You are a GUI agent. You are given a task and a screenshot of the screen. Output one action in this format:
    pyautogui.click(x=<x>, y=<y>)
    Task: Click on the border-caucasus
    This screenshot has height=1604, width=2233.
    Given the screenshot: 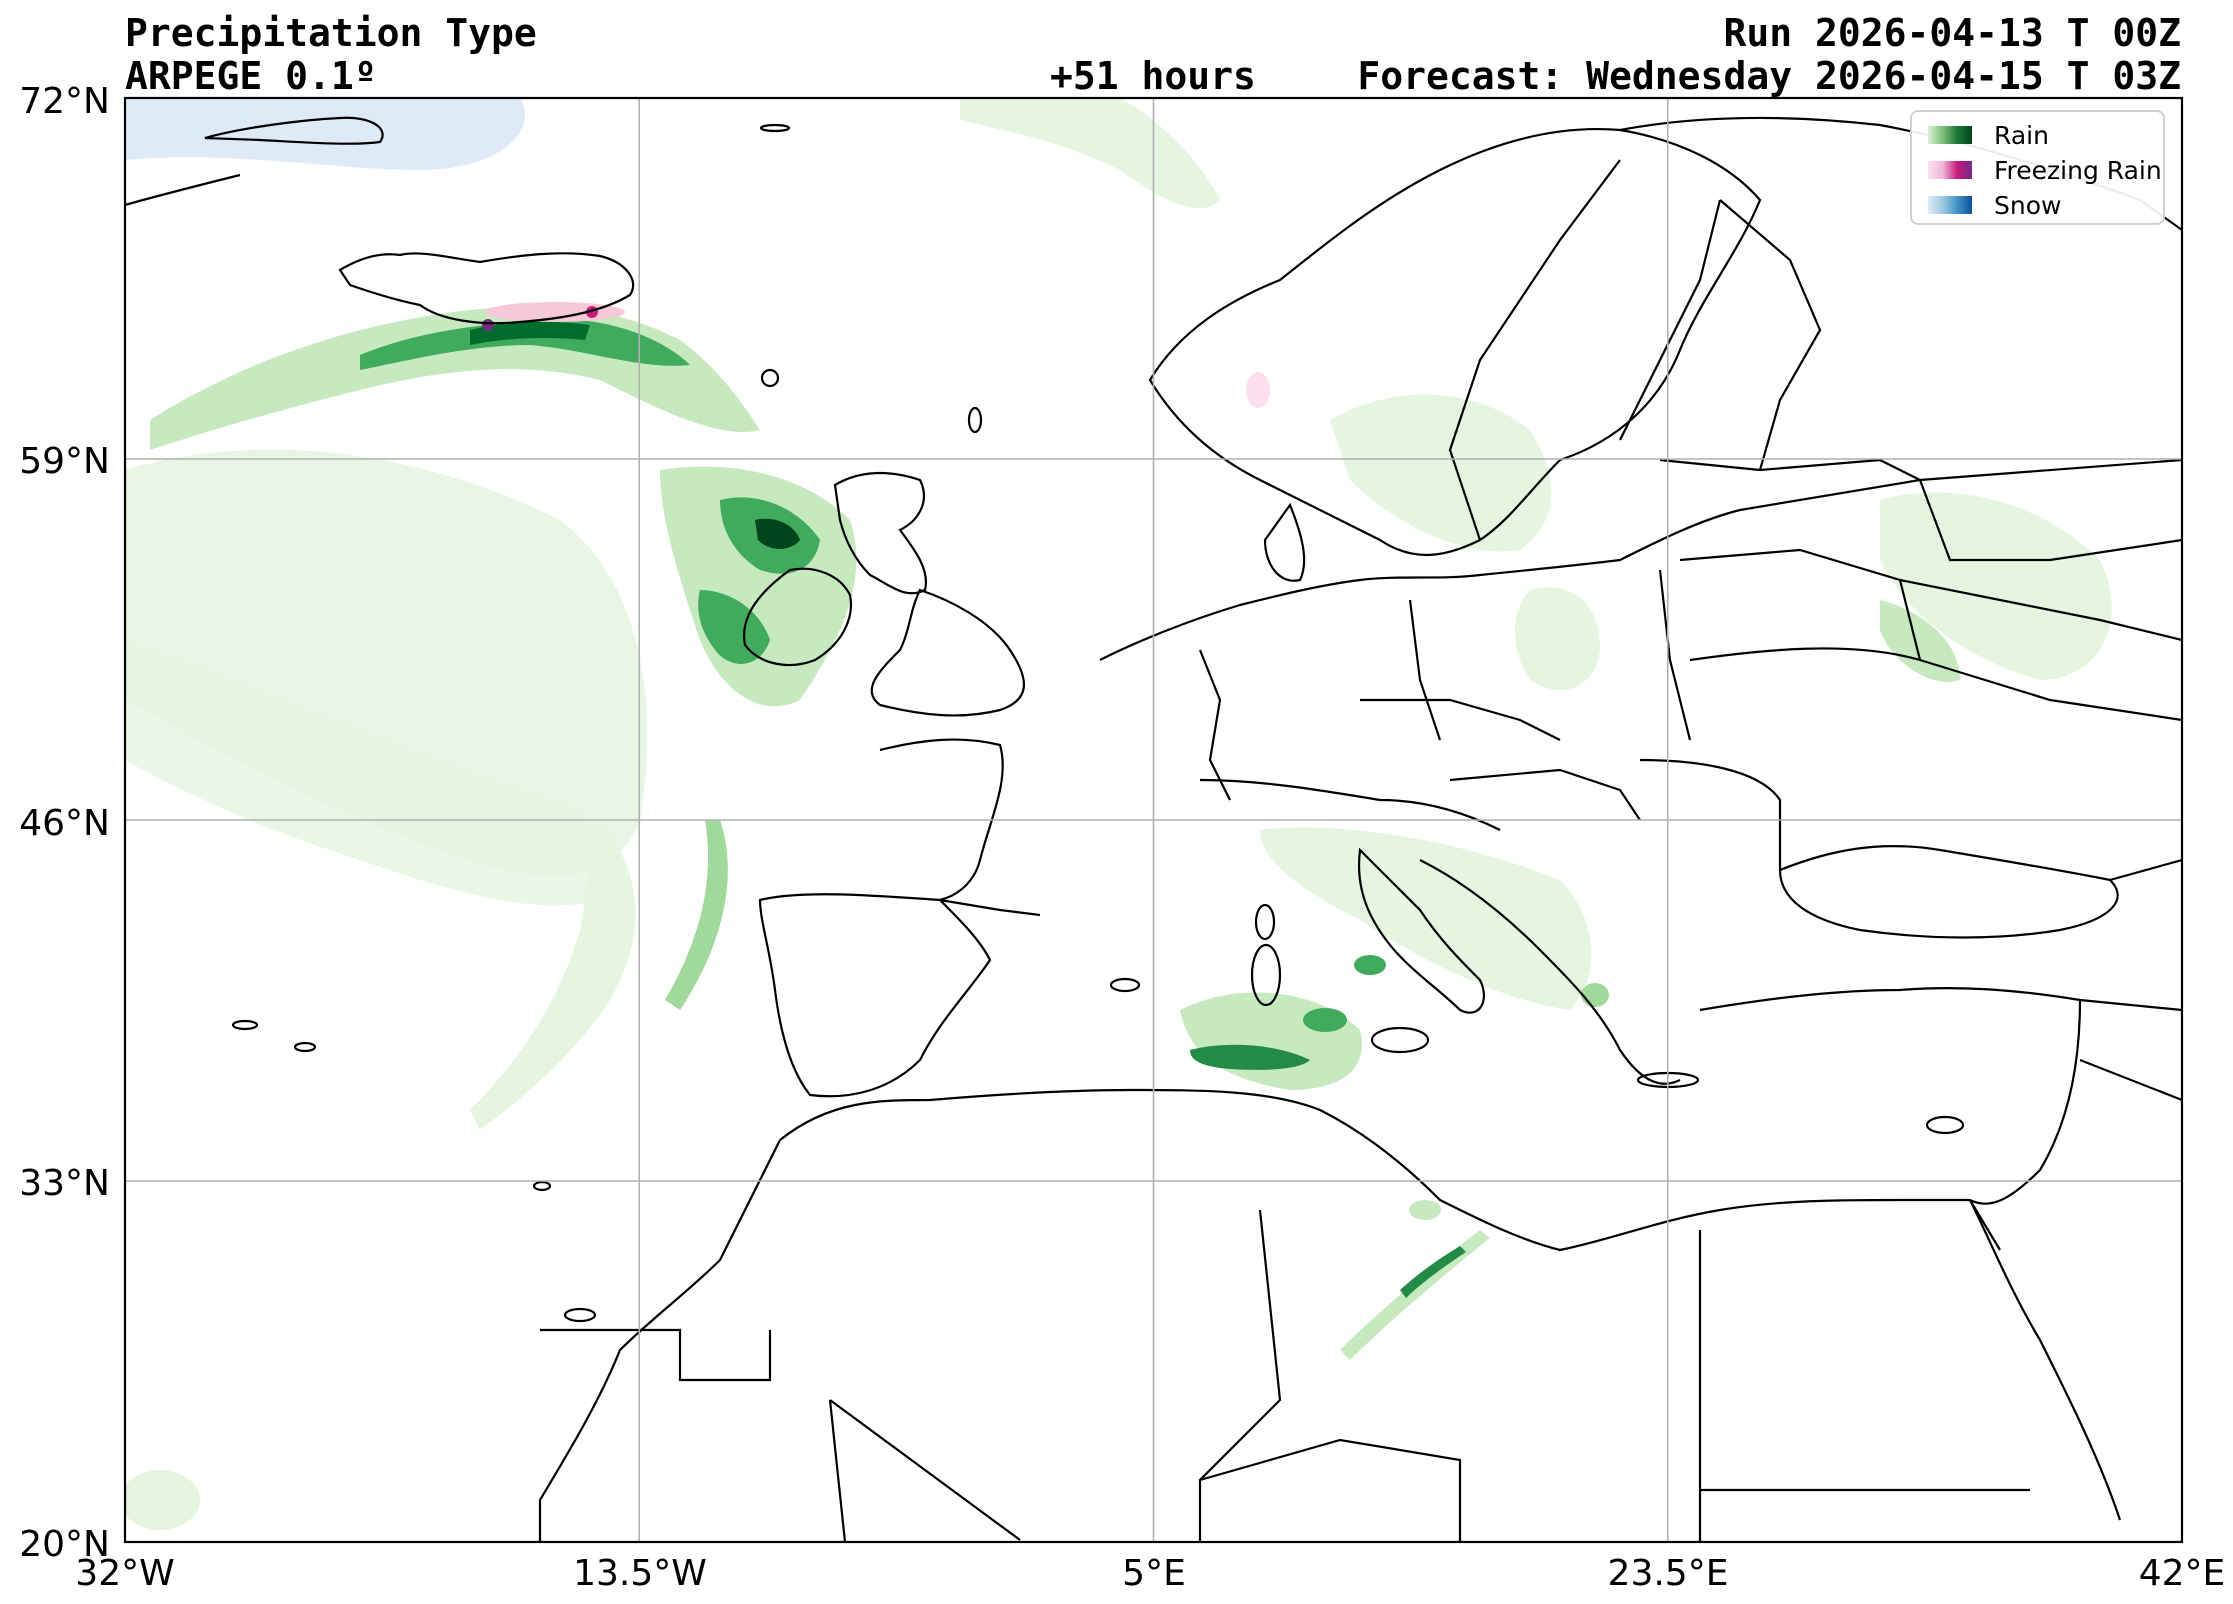 What is the action you would take?
    pyautogui.click(x=2145, y=870)
    